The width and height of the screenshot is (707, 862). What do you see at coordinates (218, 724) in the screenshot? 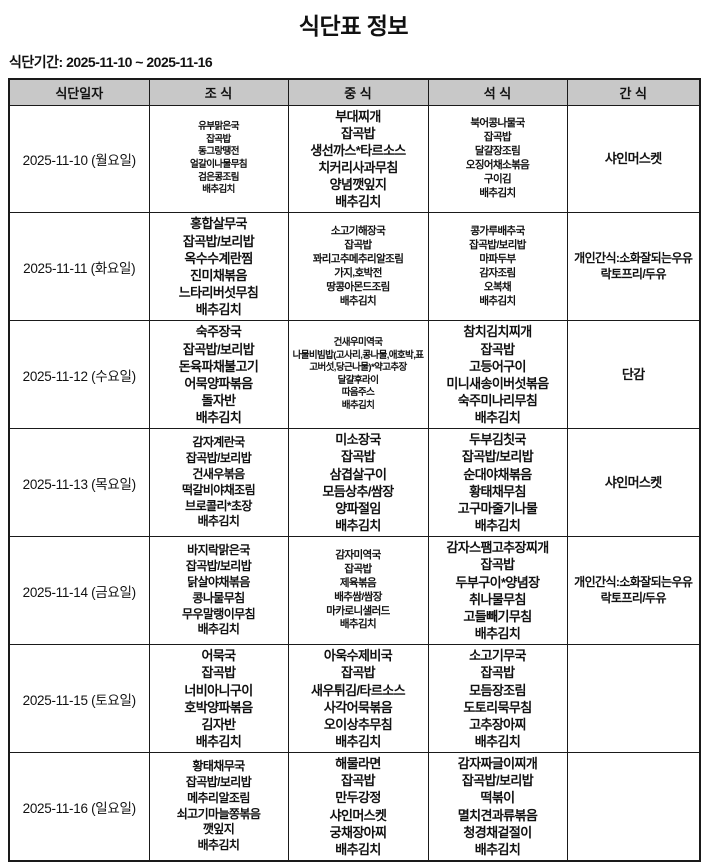
I see `menu-item: 김자반` at bounding box center [218, 724].